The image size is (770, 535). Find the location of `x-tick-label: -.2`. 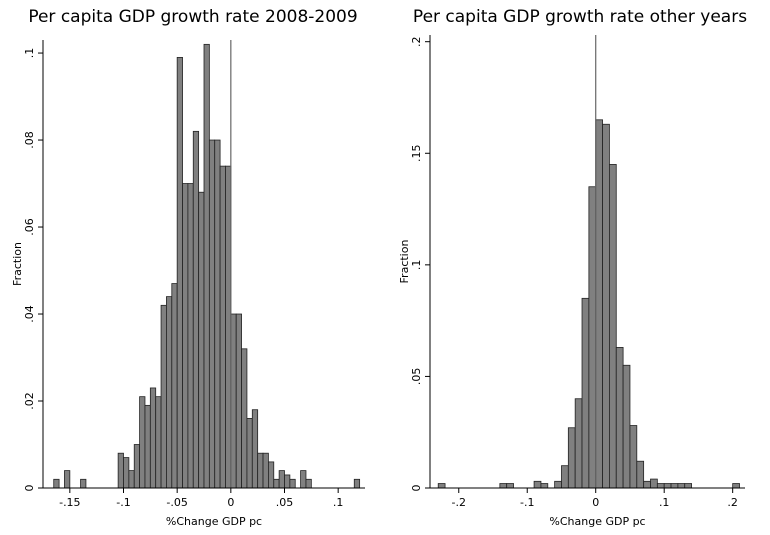

x-tick-label: -.2 is located at coordinates (459, 502).